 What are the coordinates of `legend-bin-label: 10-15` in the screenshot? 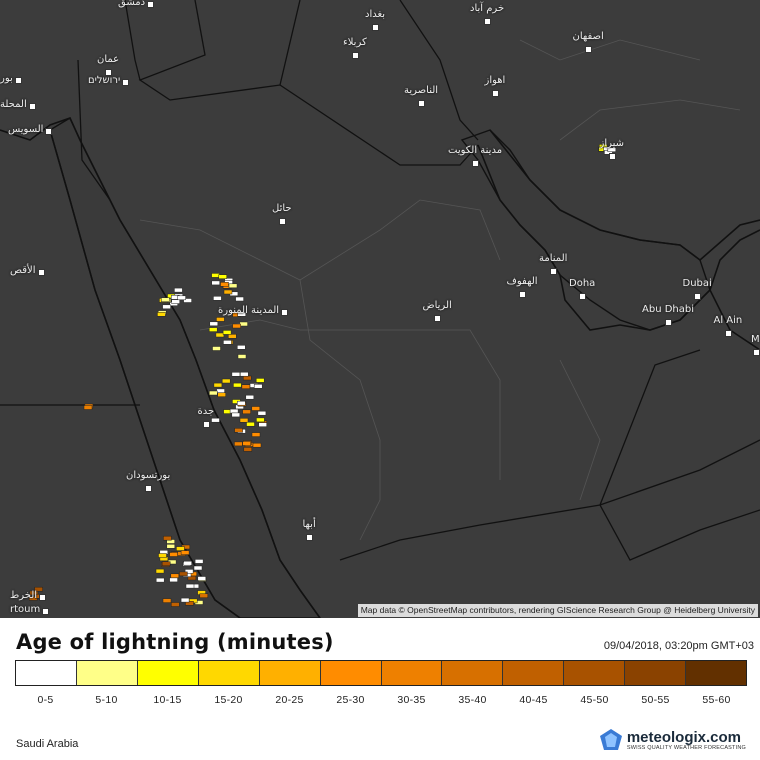 It's located at (167, 700).